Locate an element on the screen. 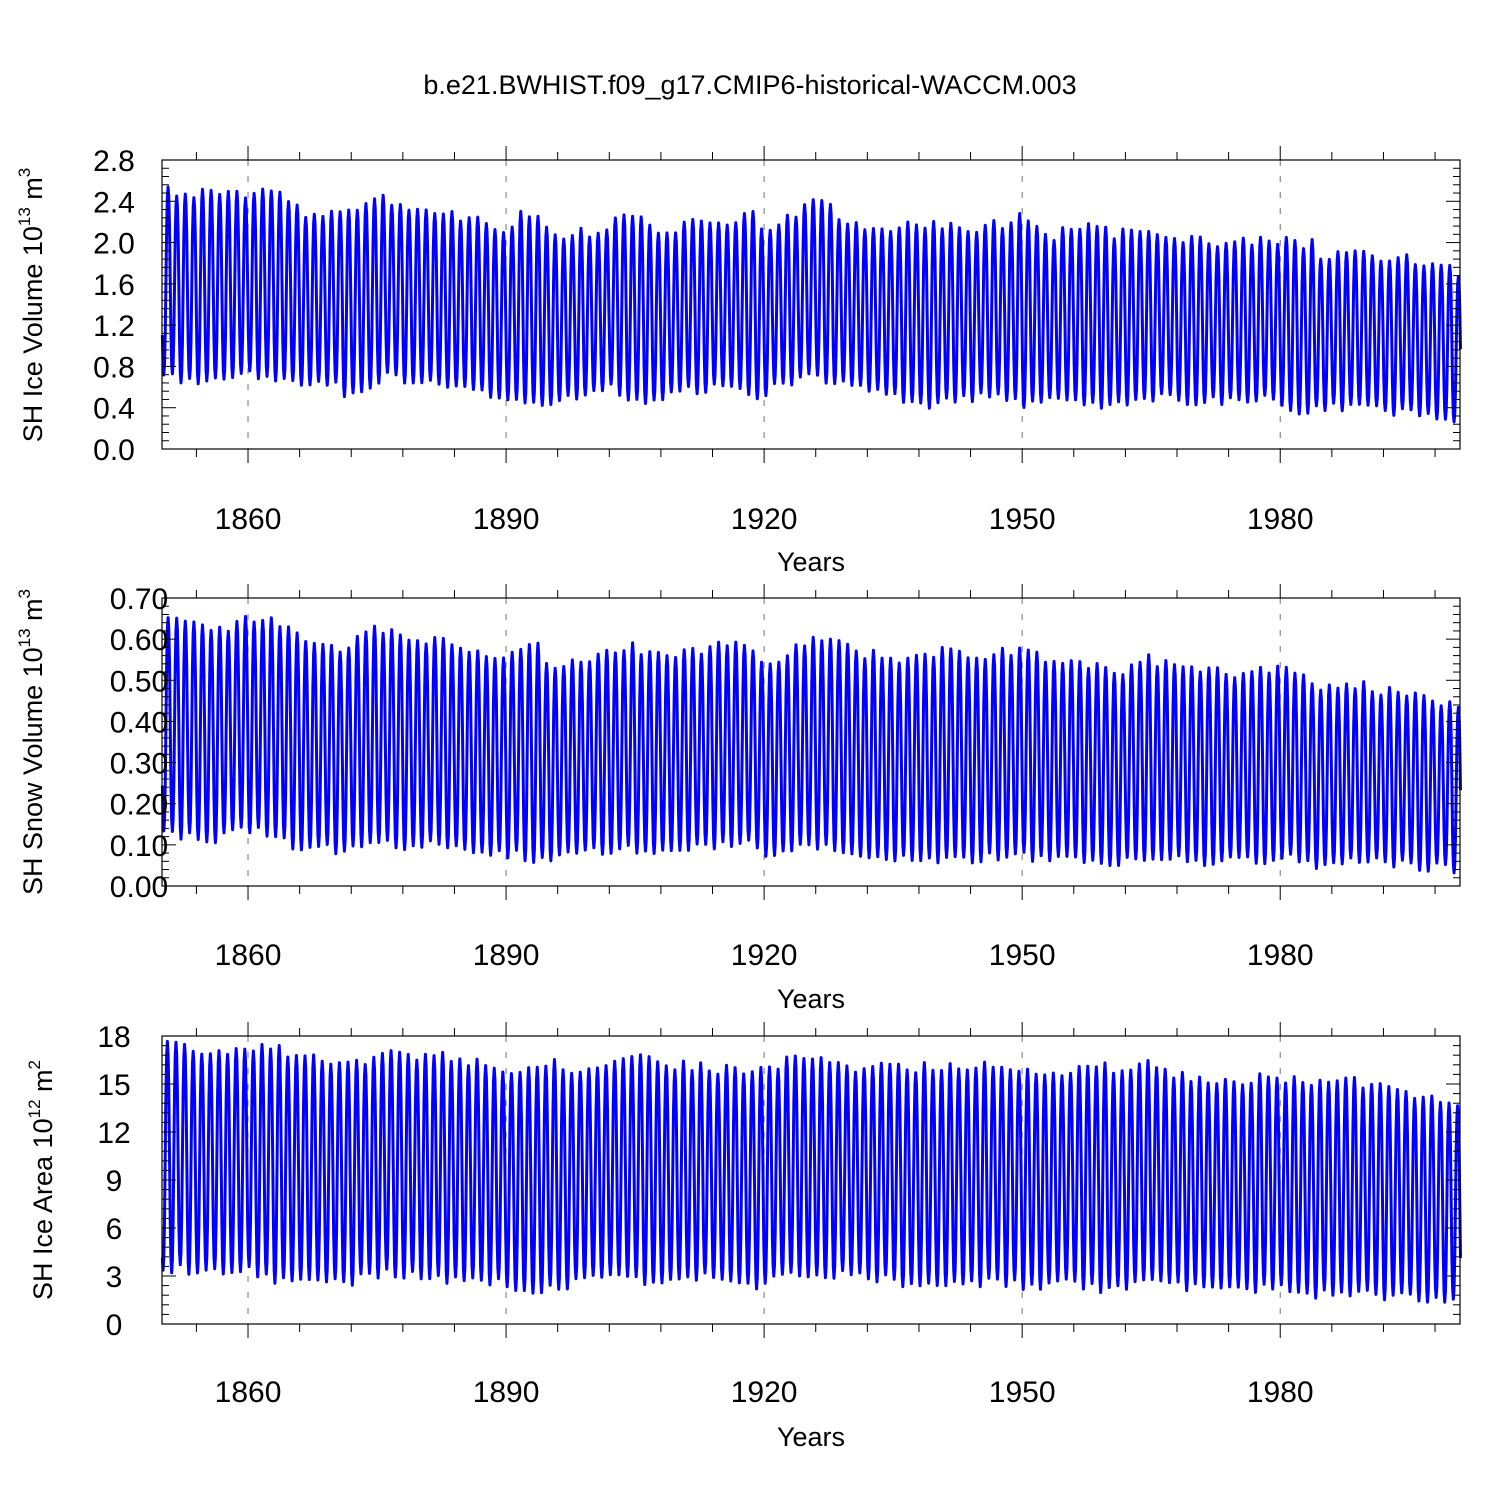 This screenshot has height=1500, width=1500. y-tick-label: 12 is located at coordinates (113, 1133).